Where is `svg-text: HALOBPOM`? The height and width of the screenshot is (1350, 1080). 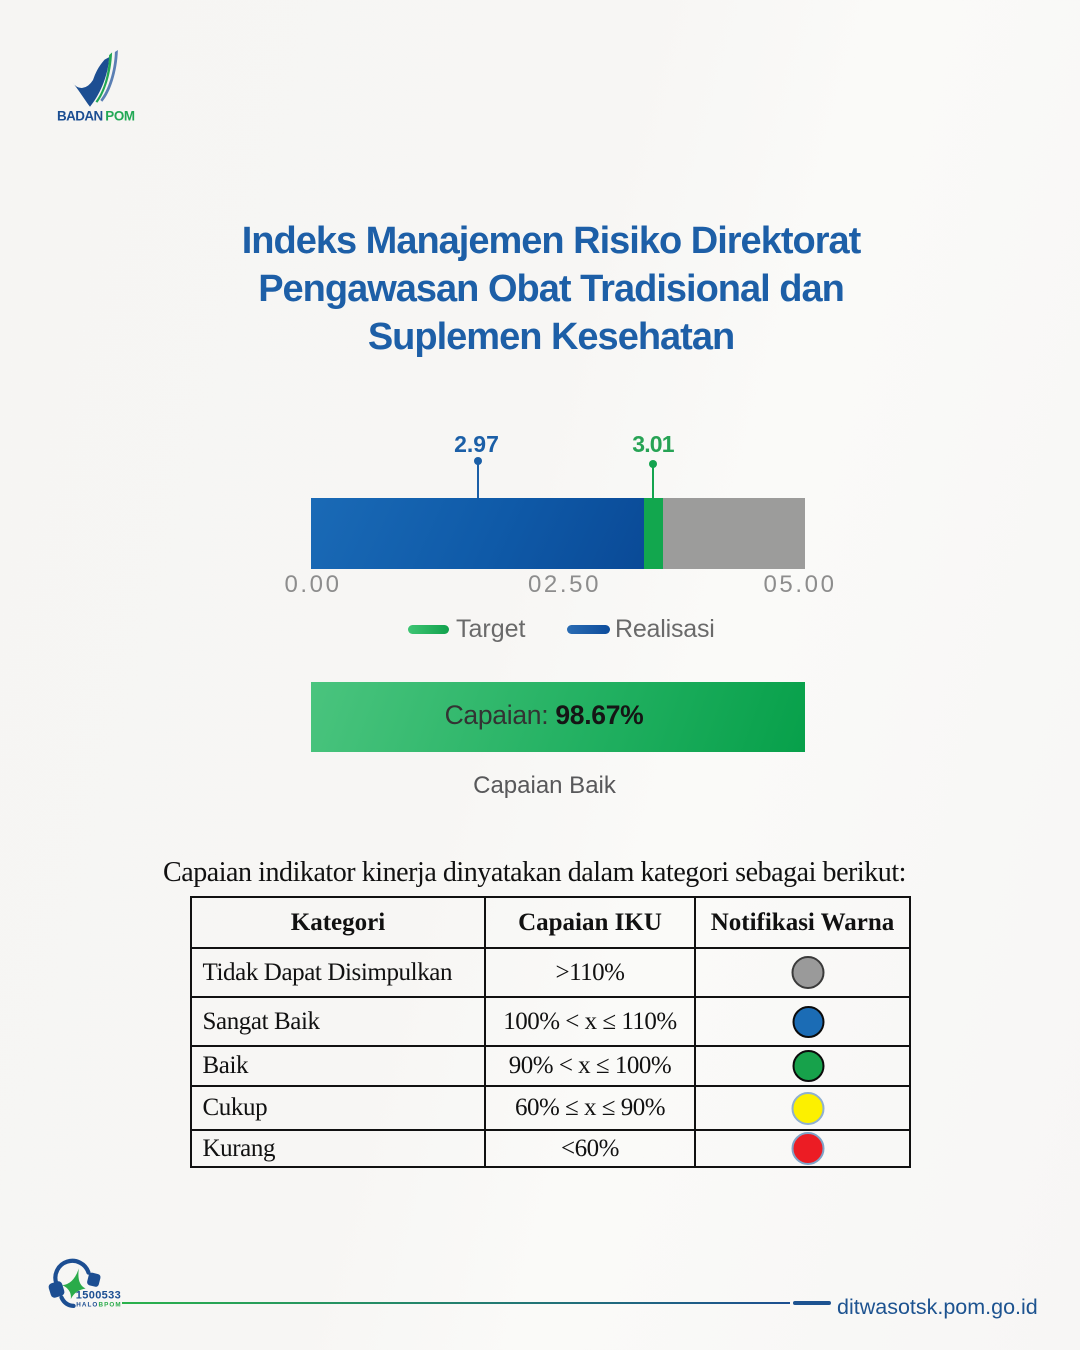
svg-text: HALOBPOM is located at coordinates (99, 1305).